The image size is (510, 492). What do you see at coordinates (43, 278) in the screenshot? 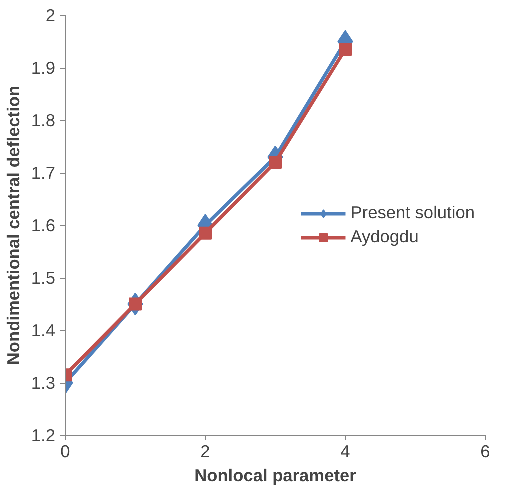
I see `y-tick-label: 1.5` at bounding box center [43, 278].